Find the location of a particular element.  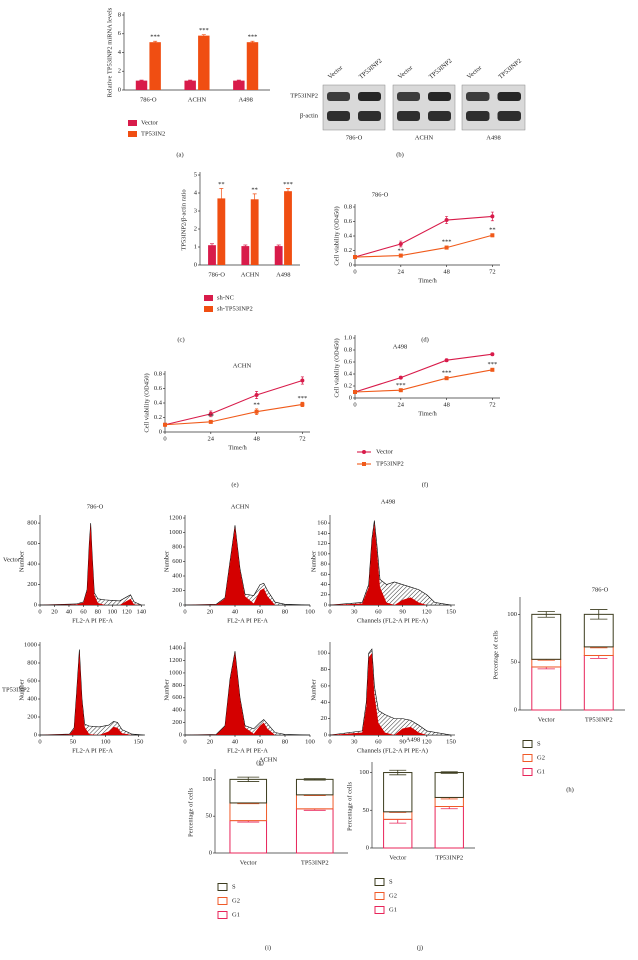

chart-title: A498 is located at coordinates (400, 346).